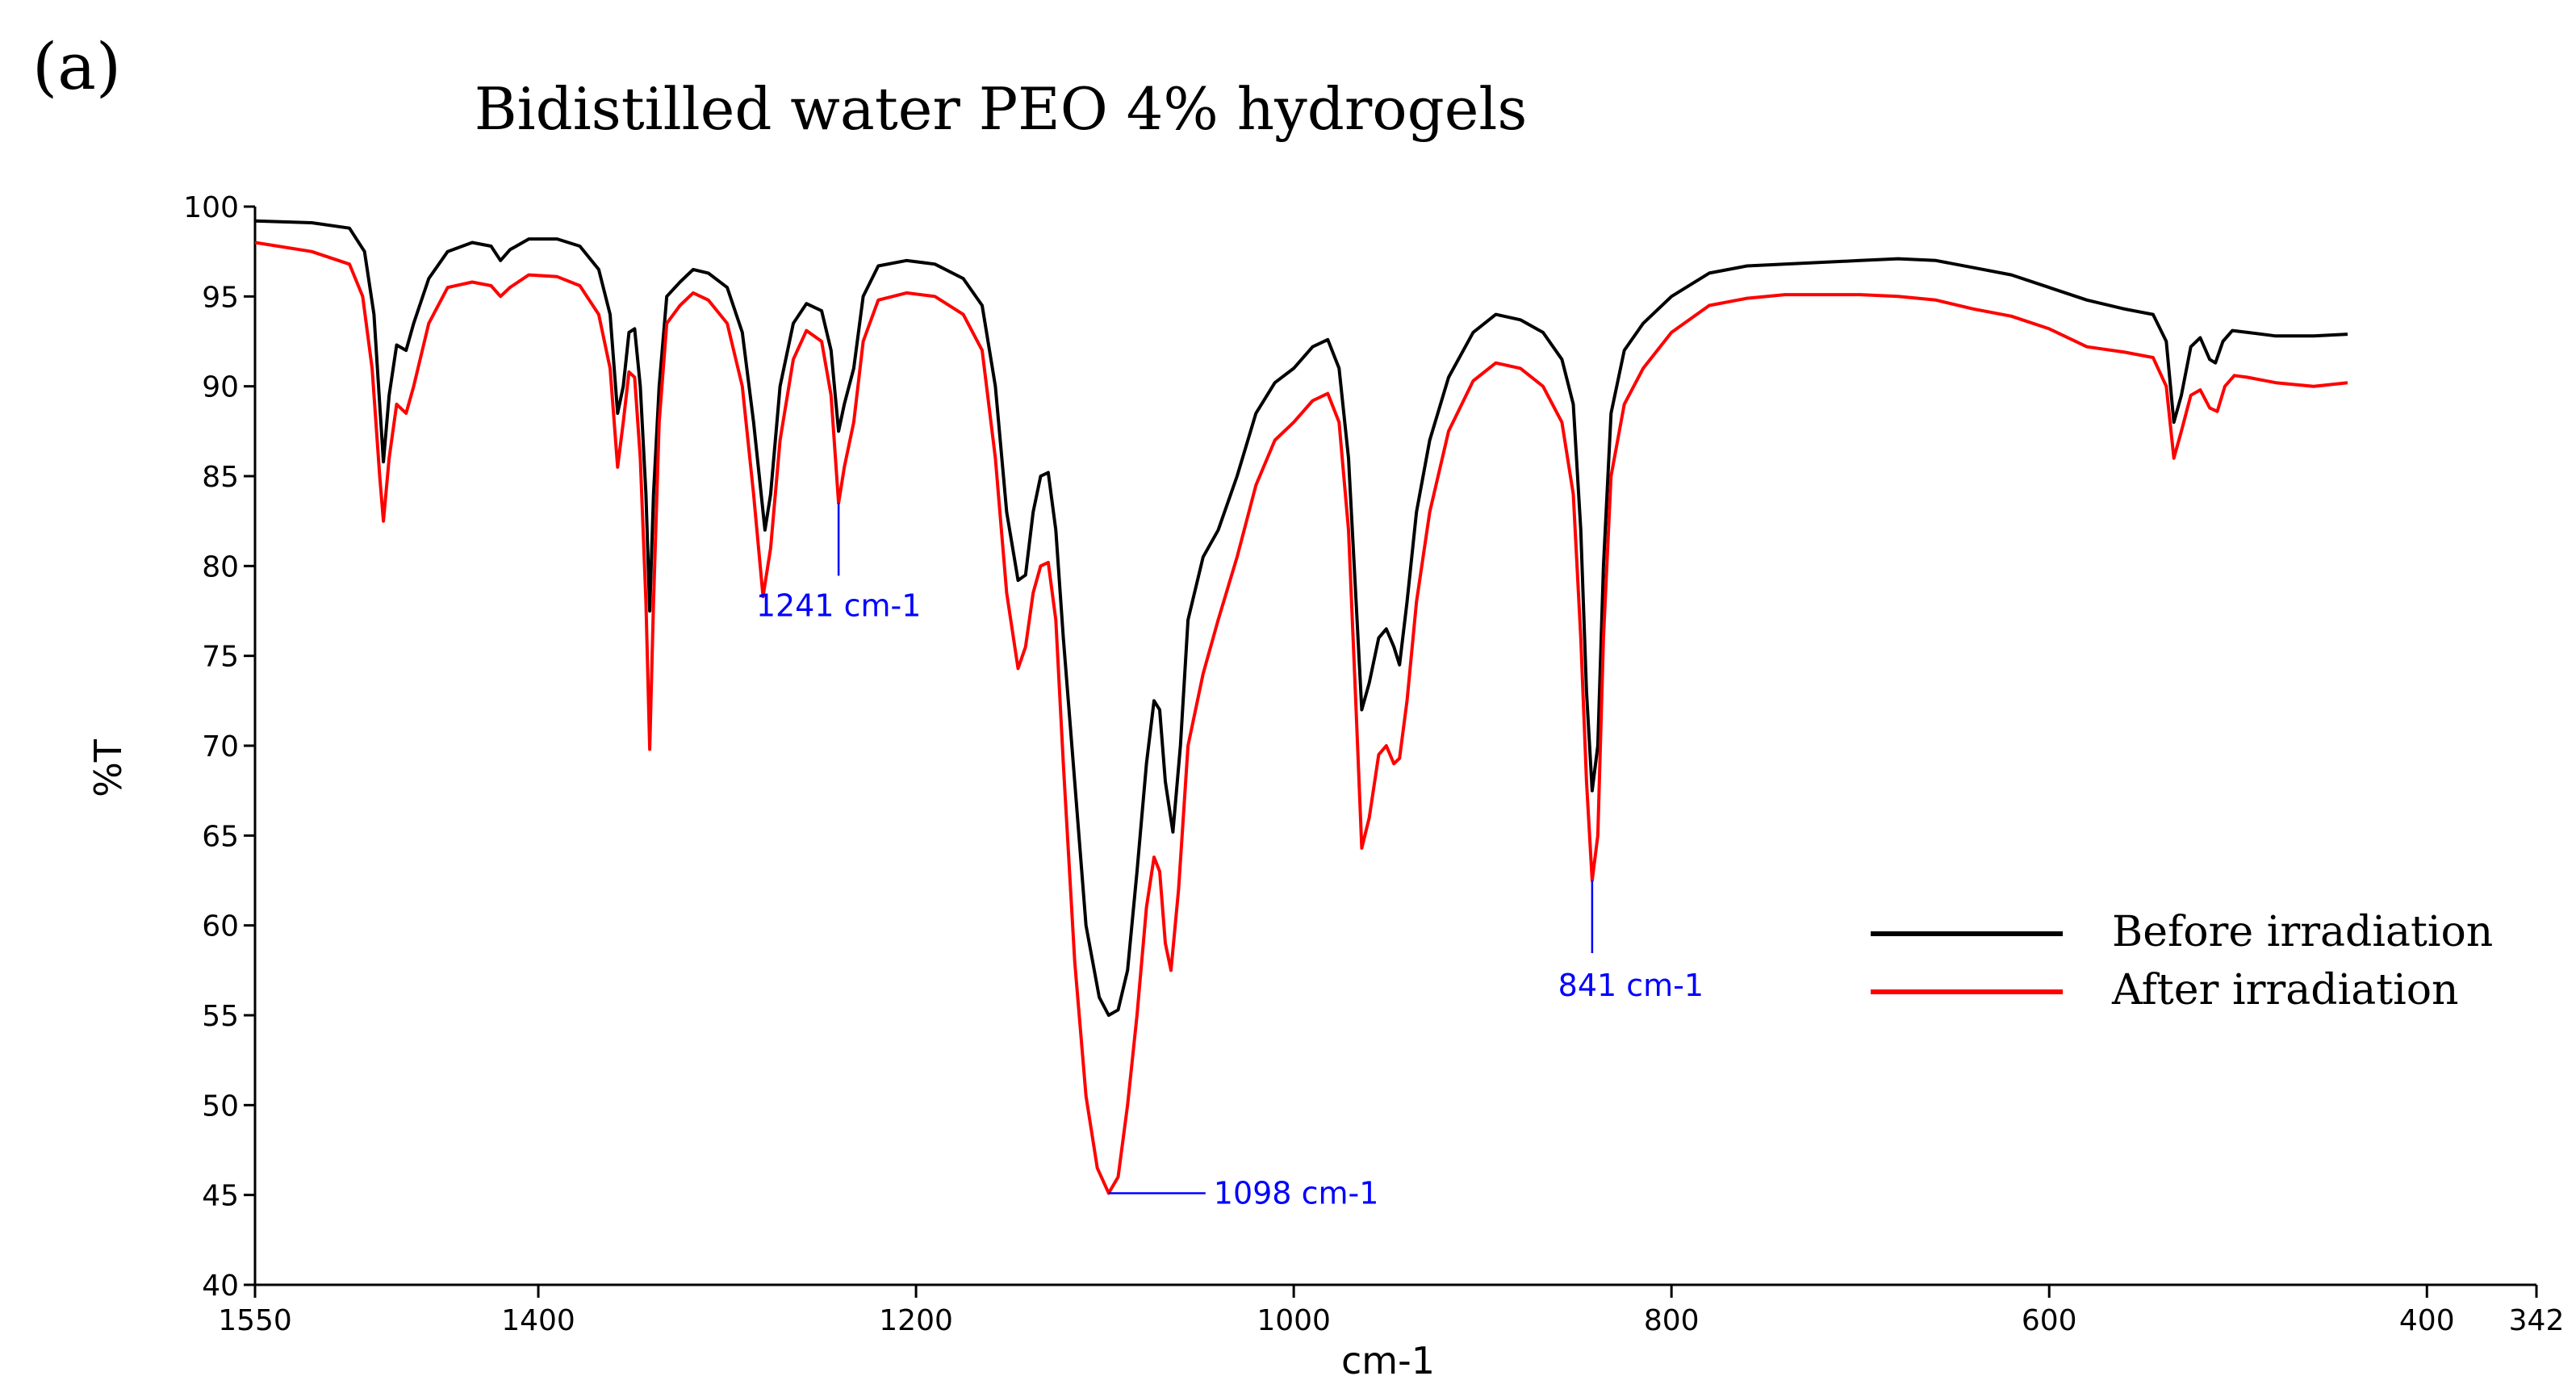 The image size is (2576, 1397). I want to click on y-tick-label: 70, so click(220, 746).